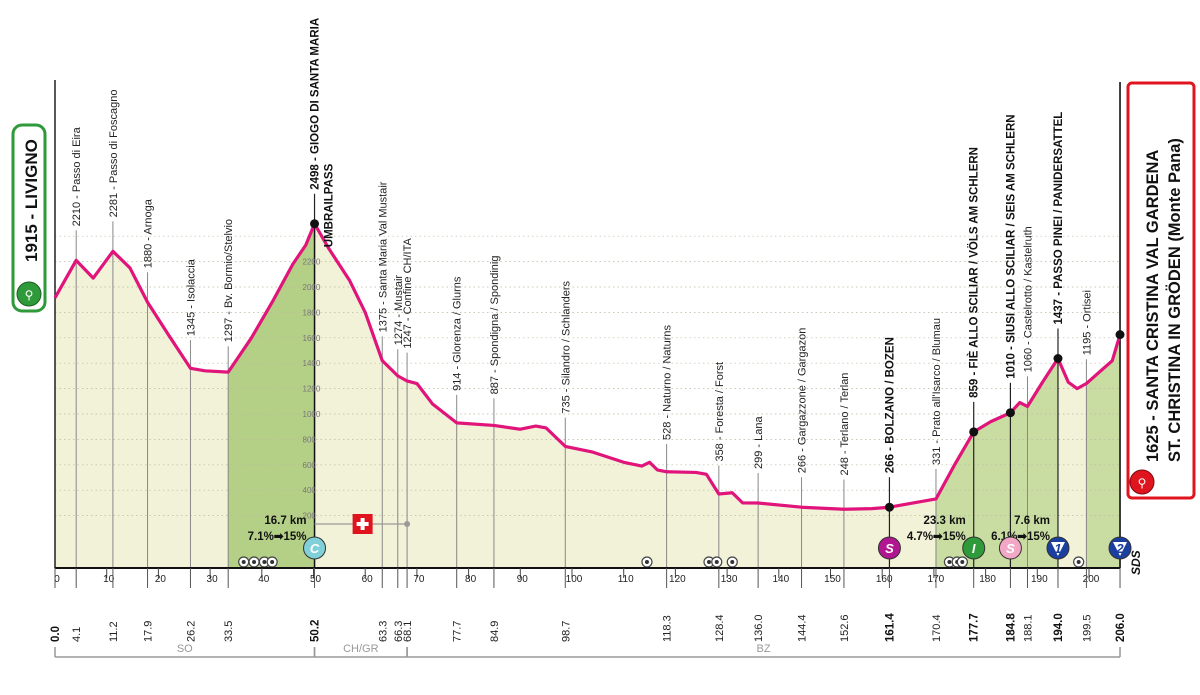 This screenshot has height=695, width=1200. I want to click on x-tick-label: 0, so click(57, 579).